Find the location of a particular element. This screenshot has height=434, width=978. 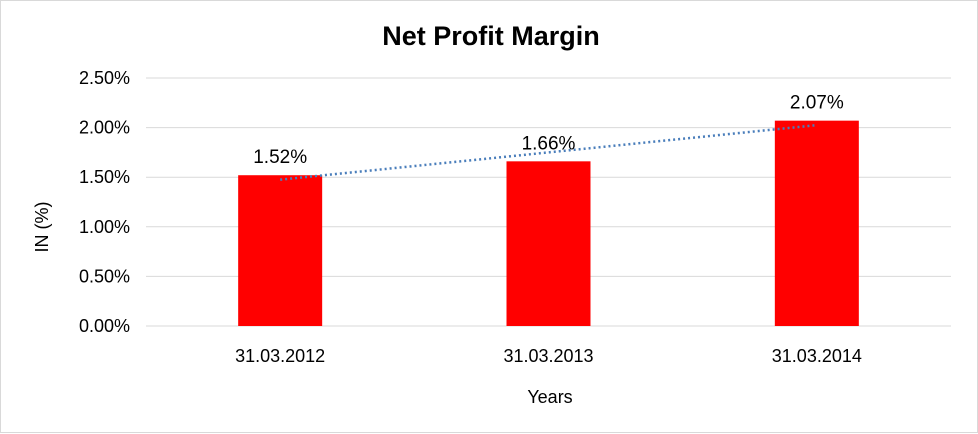

y-tick-label: 1.00% is located at coordinates (104, 227).